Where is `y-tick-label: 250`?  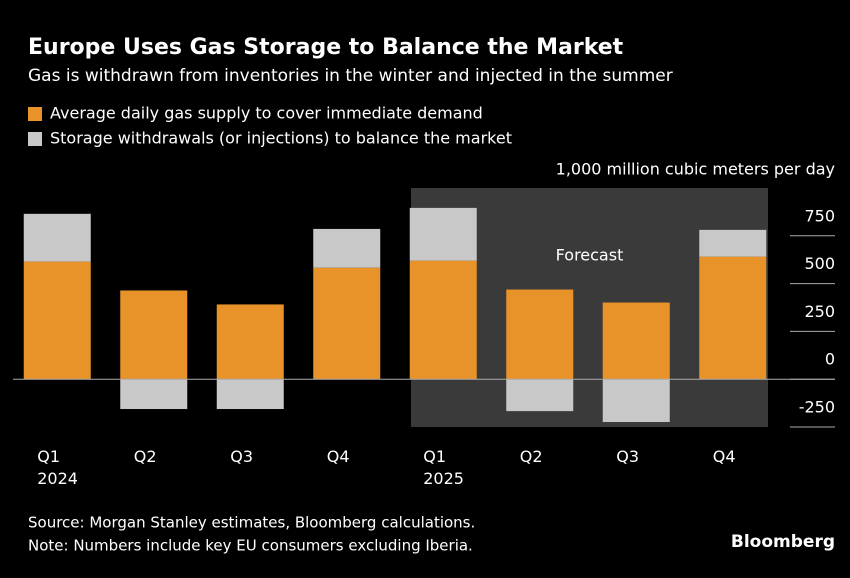
y-tick-label: 250 is located at coordinates (819, 311).